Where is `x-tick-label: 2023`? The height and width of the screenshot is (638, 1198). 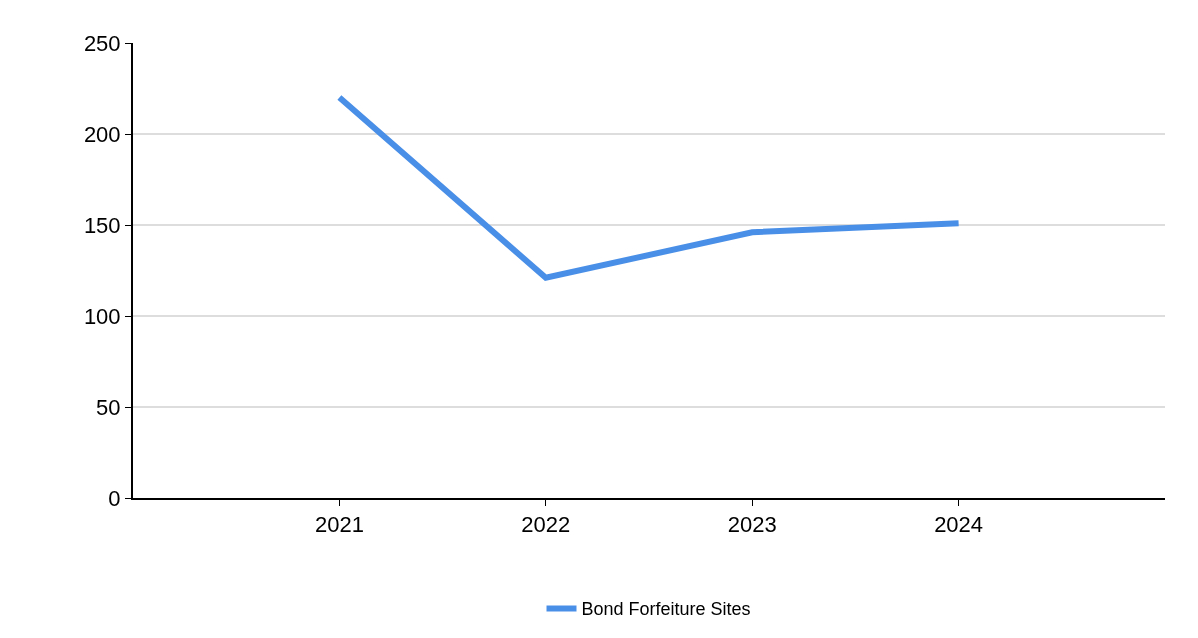 x-tick-label: 2023 is located at coordinates (752, 525).